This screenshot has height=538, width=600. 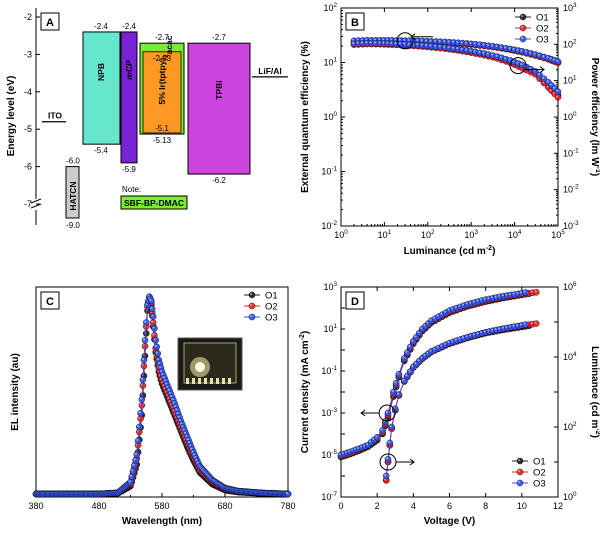 I want to click on y-tick-label: -5, so click(x=28, y=129).